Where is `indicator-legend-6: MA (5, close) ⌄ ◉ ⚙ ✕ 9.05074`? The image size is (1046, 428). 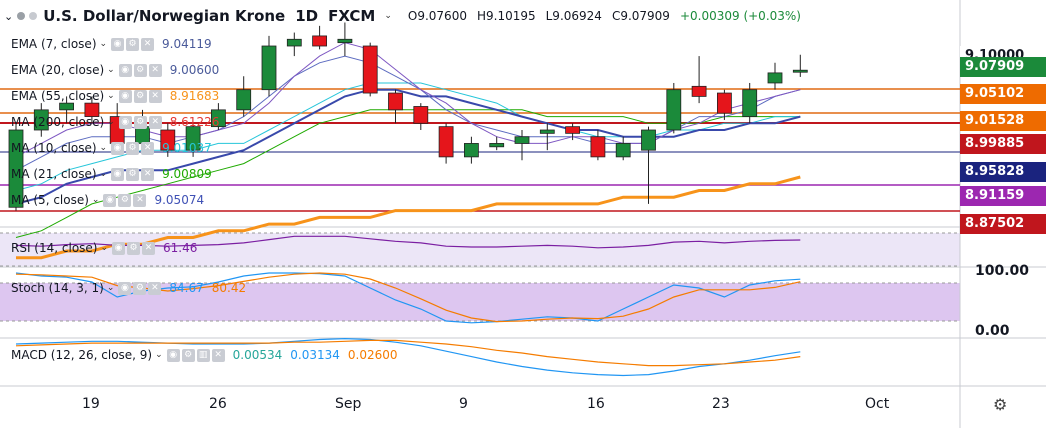 indicator-legend-6: MA (5, close) ⌄ ◉ ⚙ ✕ 9.05074 is located at coordinates (107, 200).